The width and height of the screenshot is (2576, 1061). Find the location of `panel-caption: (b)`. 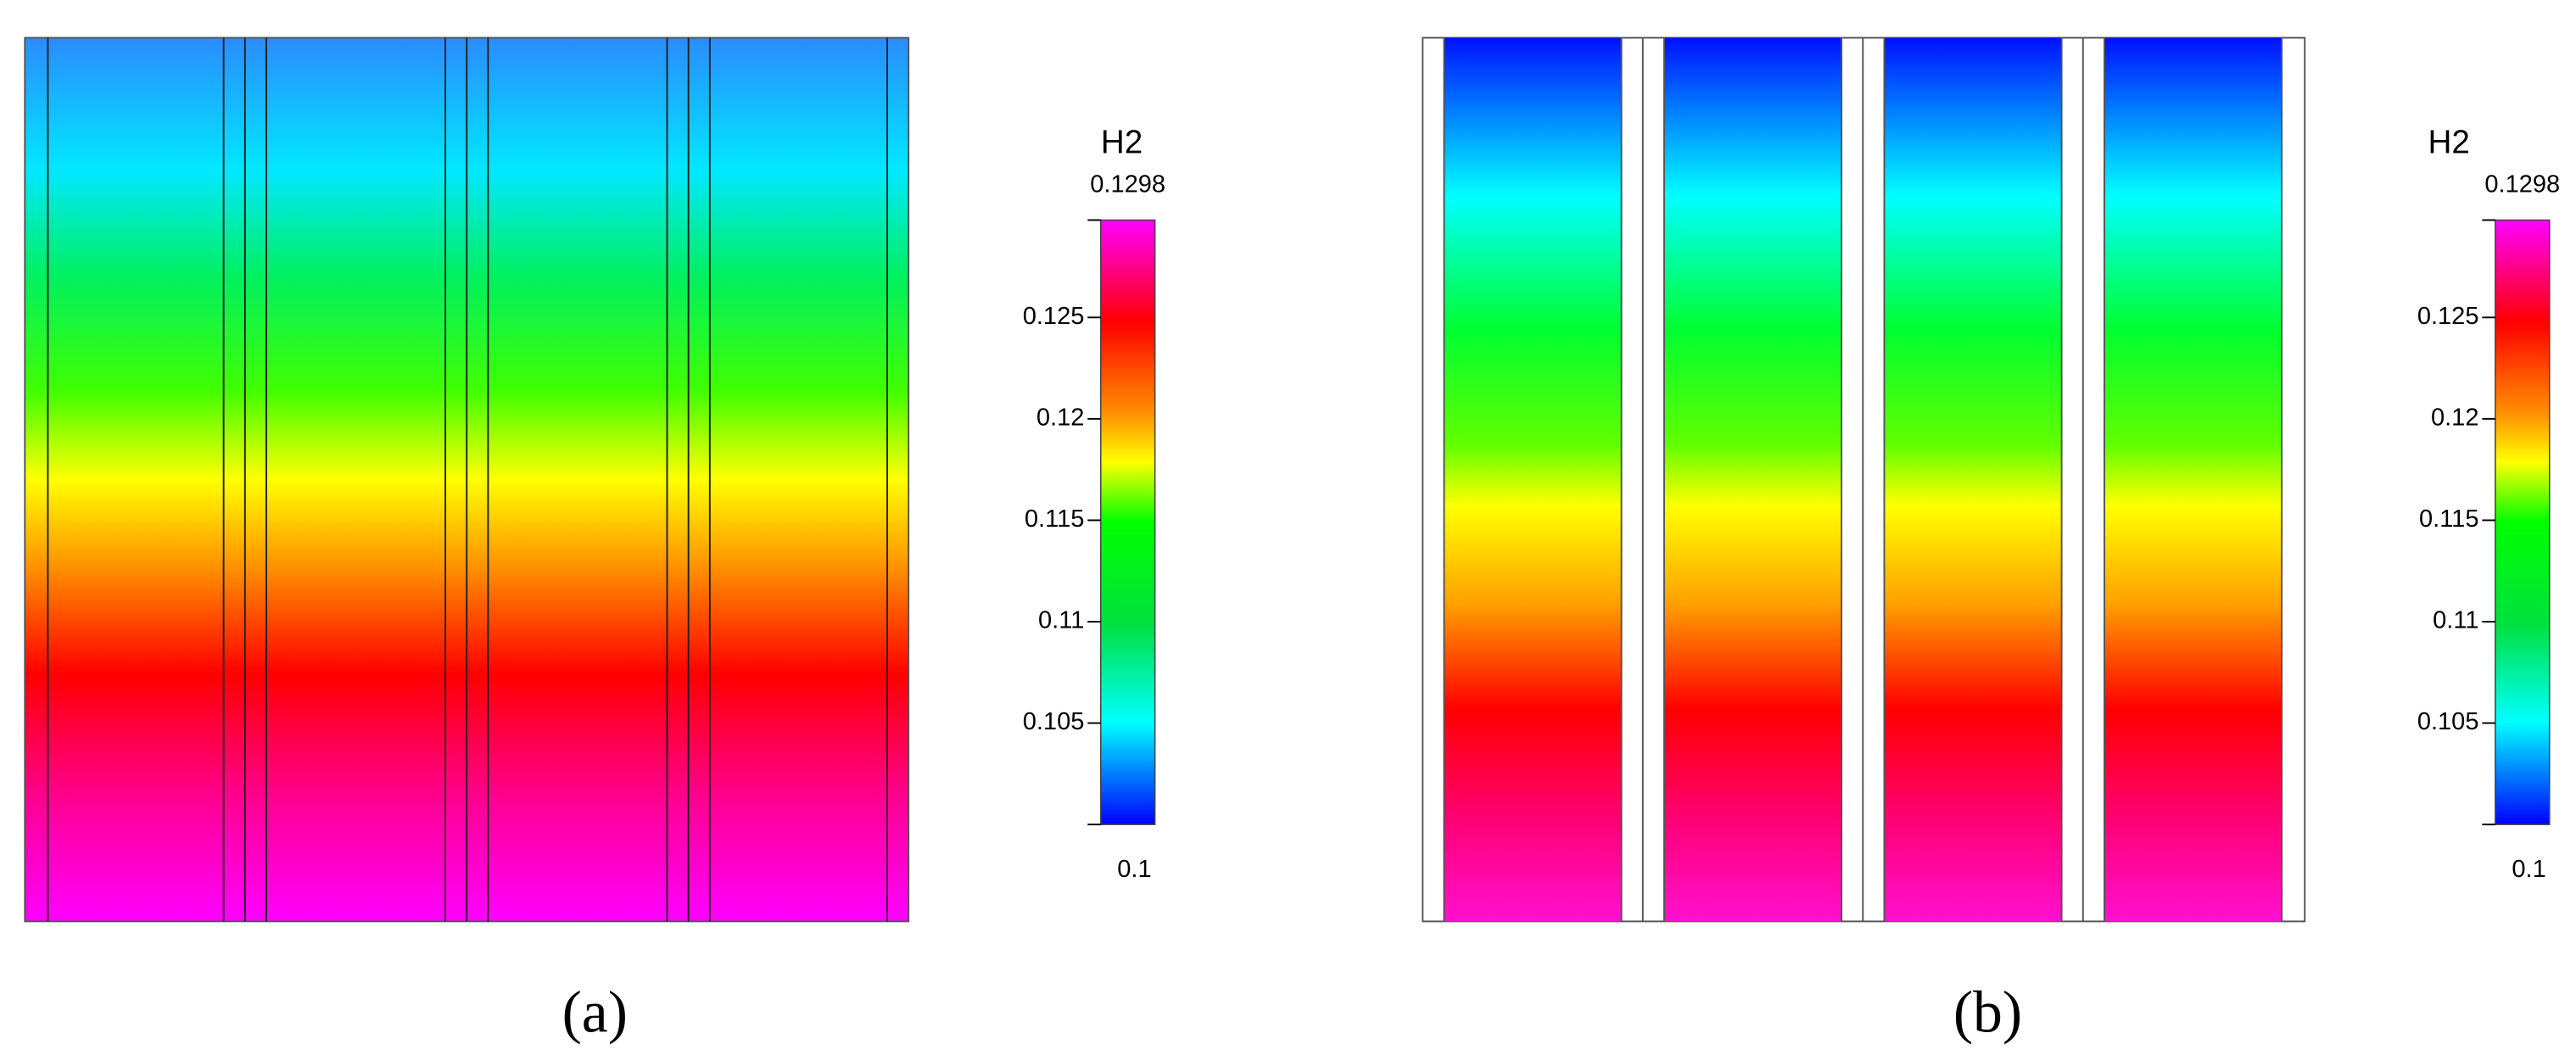

panel-caption: (b) is located at coordinates (1987, 1013).